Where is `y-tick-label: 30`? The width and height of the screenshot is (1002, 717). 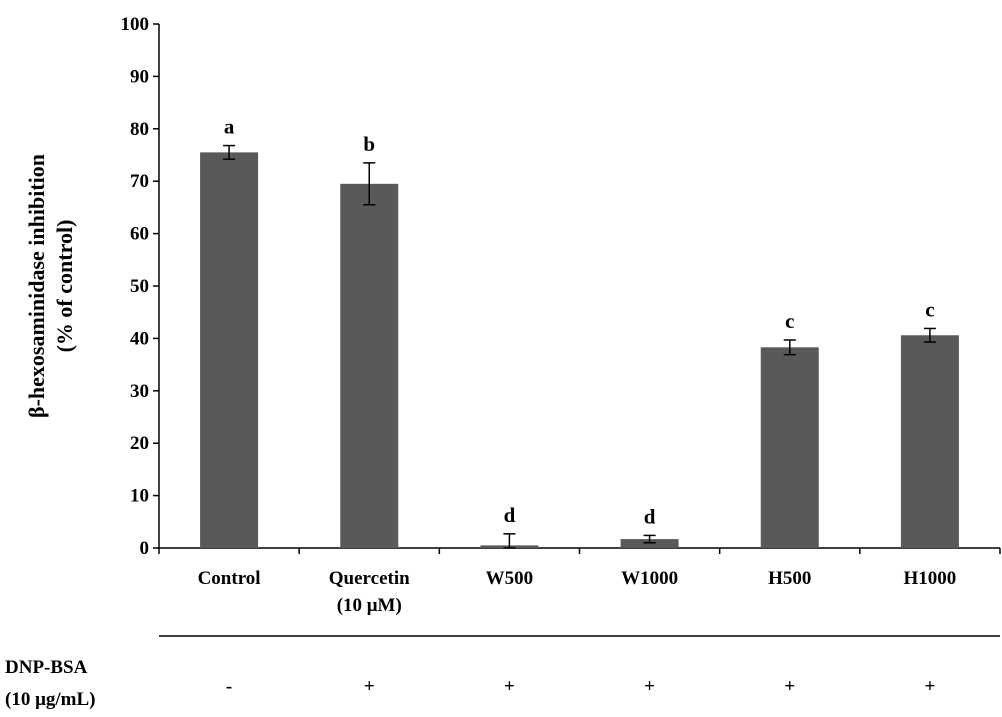
y-tick-label: 30 is located at coordinates (139, 391).